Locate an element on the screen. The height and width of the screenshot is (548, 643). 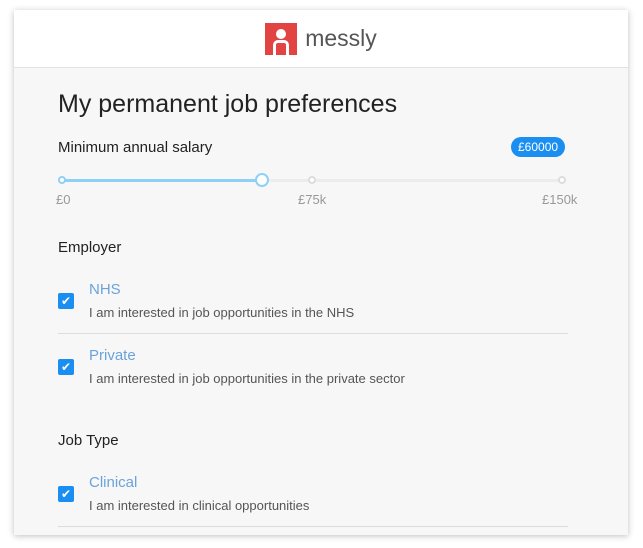
page-title: My permanent job preferences is located at coordinates (228, 104).